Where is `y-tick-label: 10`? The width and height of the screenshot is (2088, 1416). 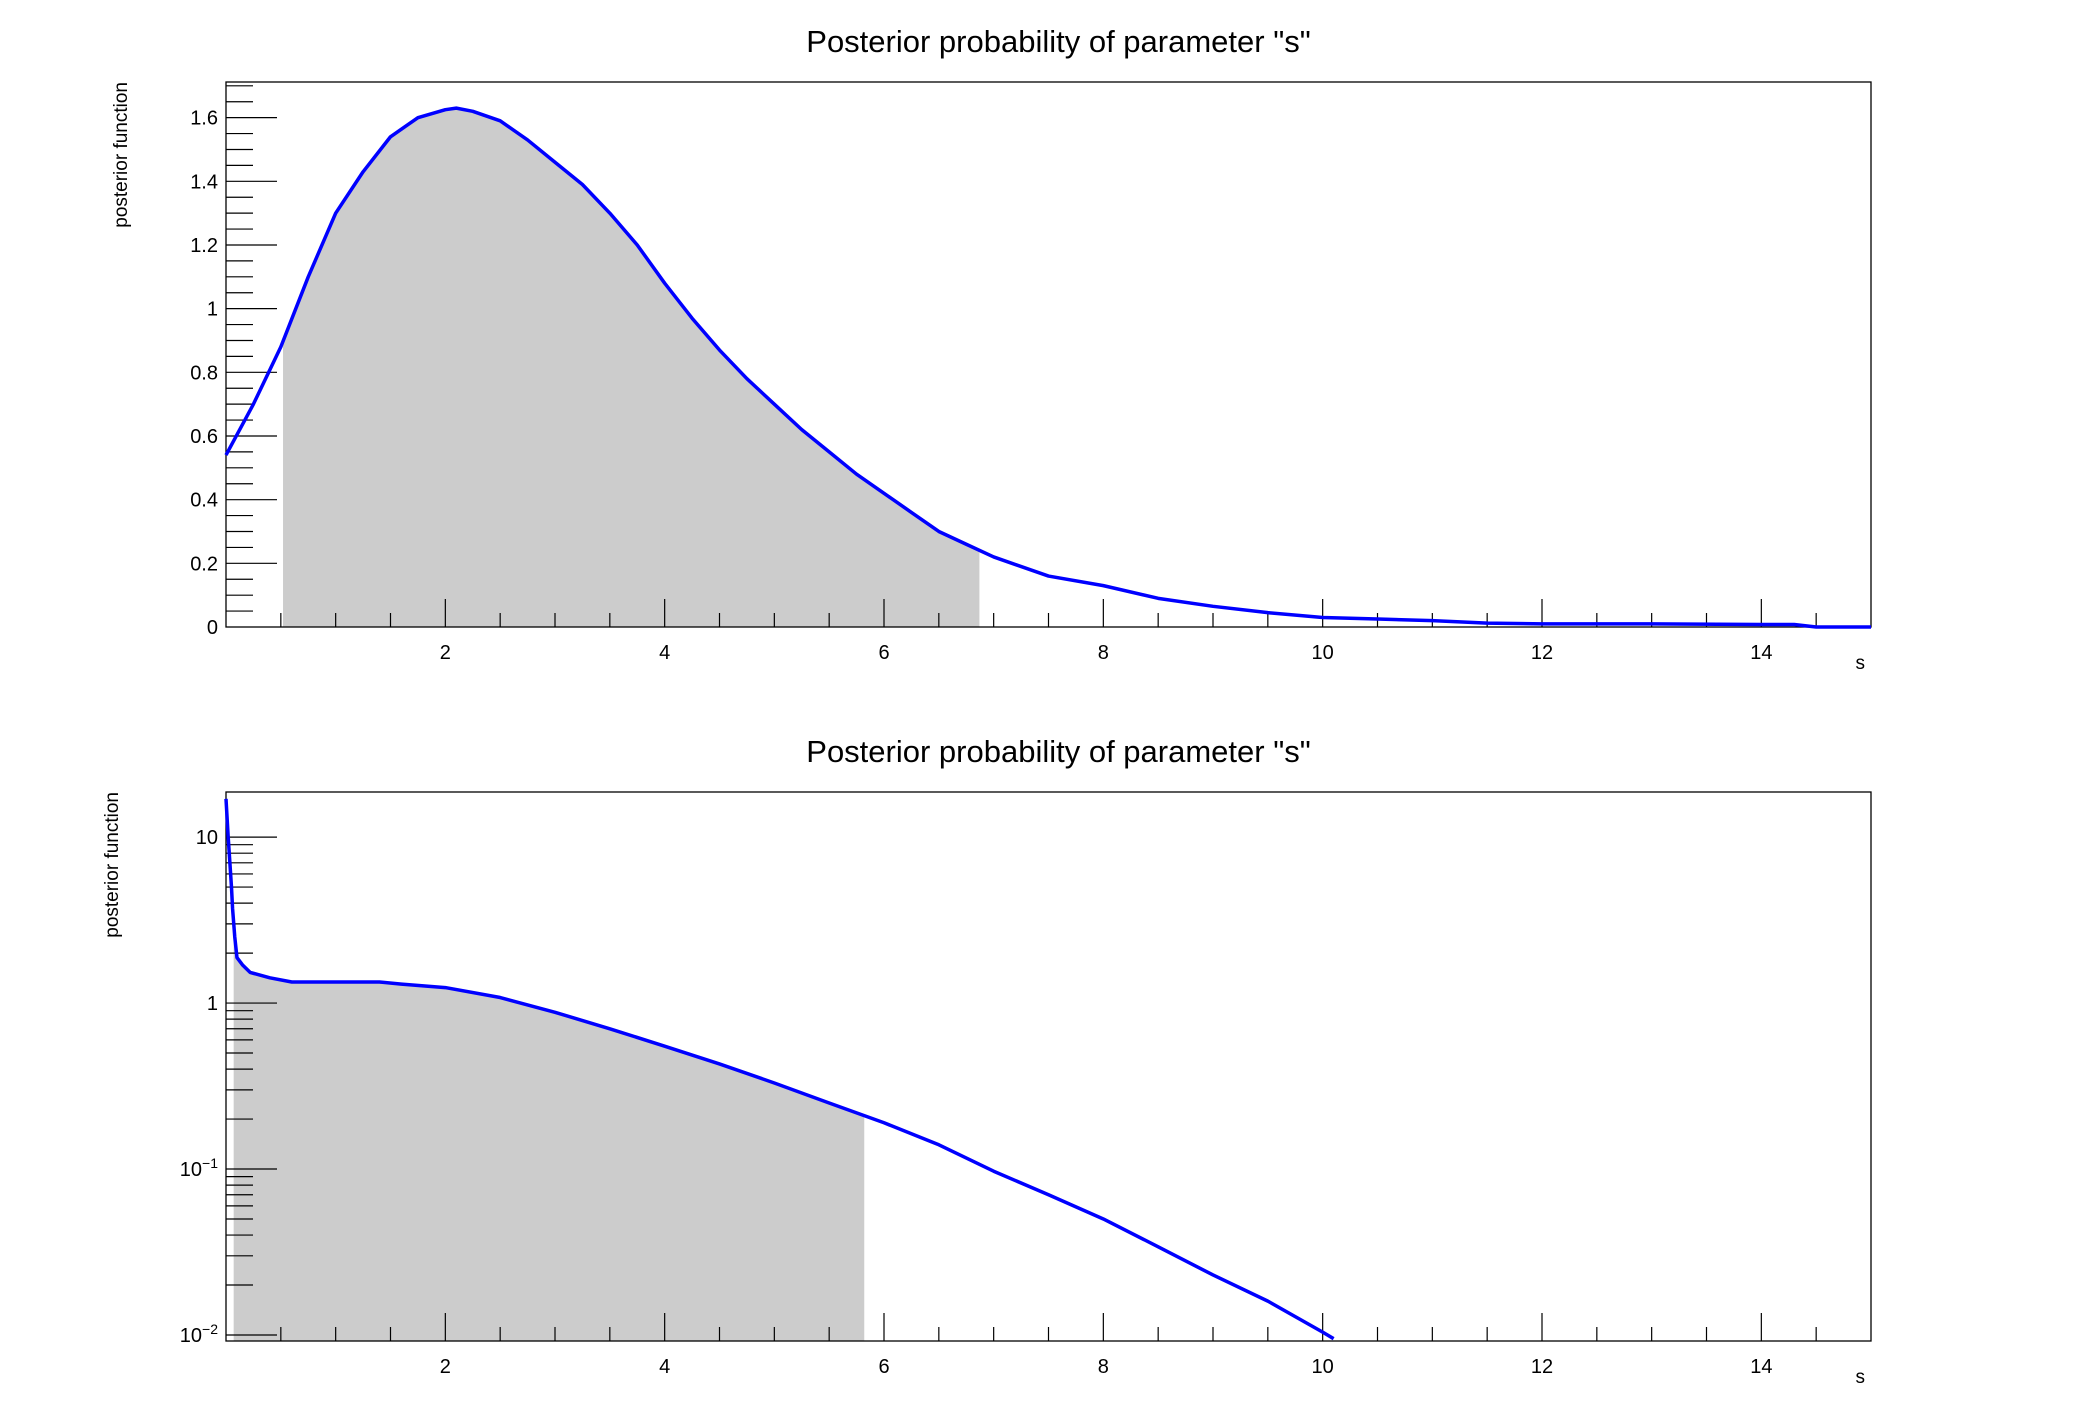
y-tick-label: 10 is located at coordinates (207, 838).